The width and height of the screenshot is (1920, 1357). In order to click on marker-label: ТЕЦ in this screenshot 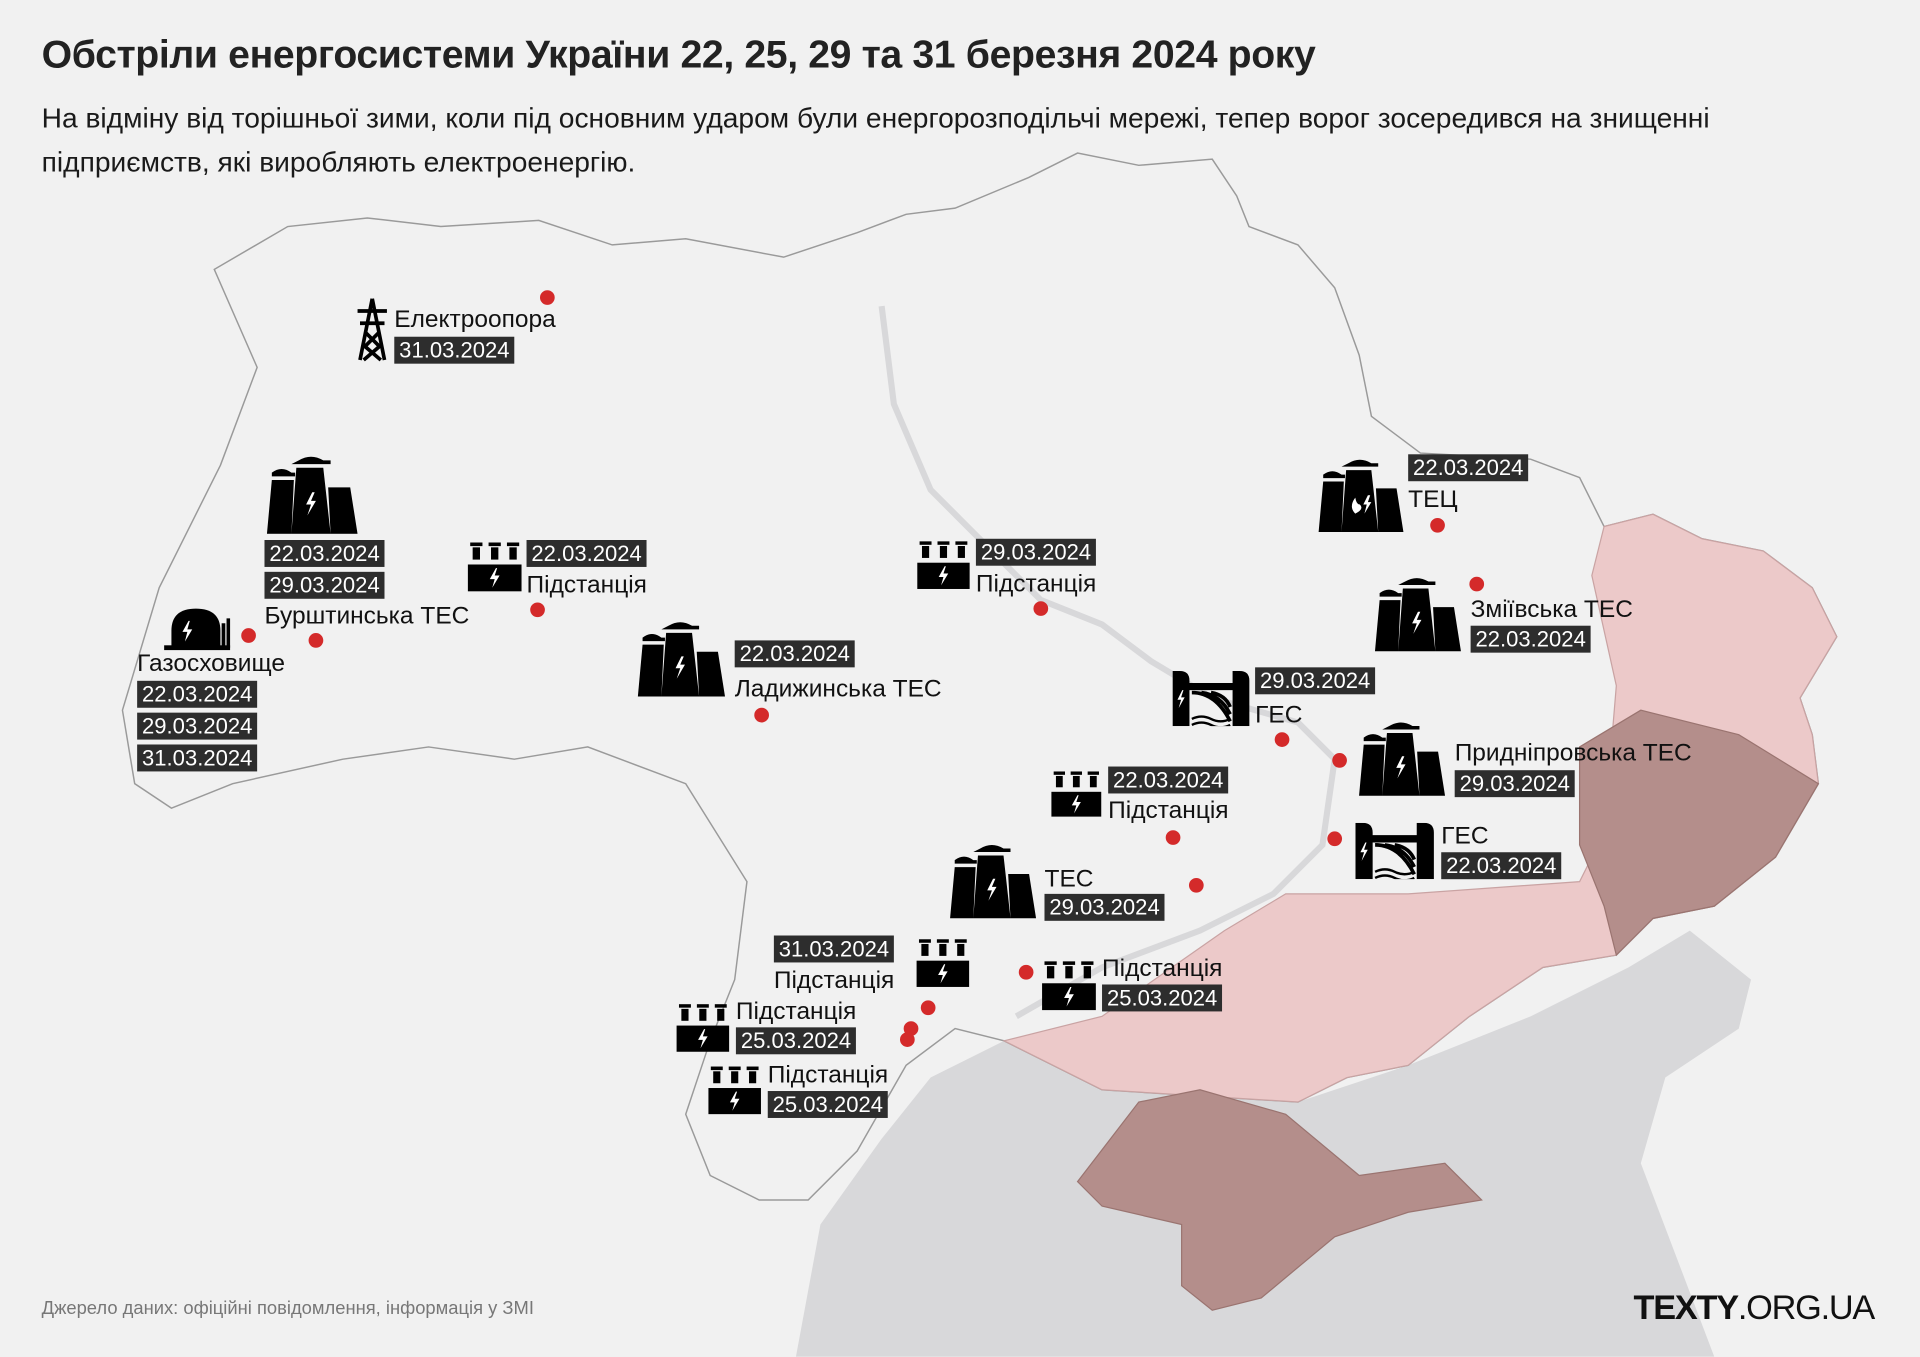, I will do `click(1433, 500)`.